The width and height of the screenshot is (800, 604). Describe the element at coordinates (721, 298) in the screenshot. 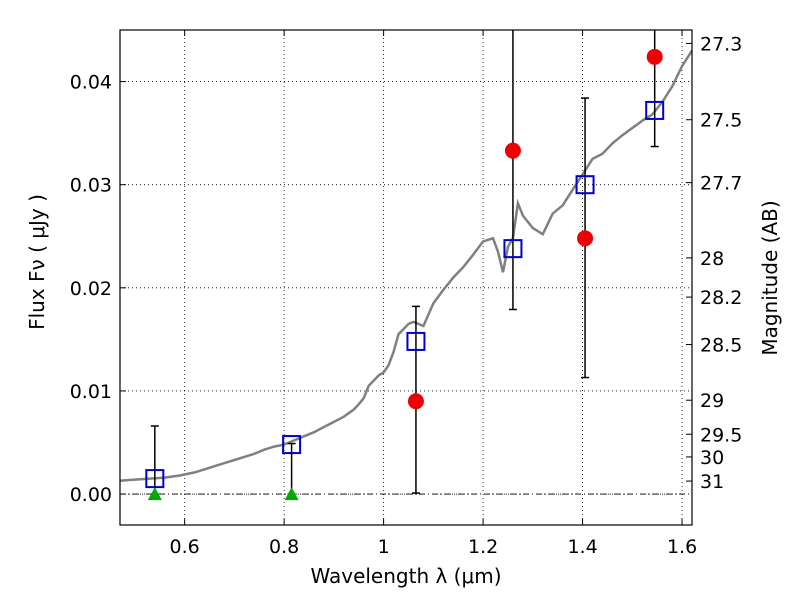

I see `mag-tick-label: 28.2` at that location.